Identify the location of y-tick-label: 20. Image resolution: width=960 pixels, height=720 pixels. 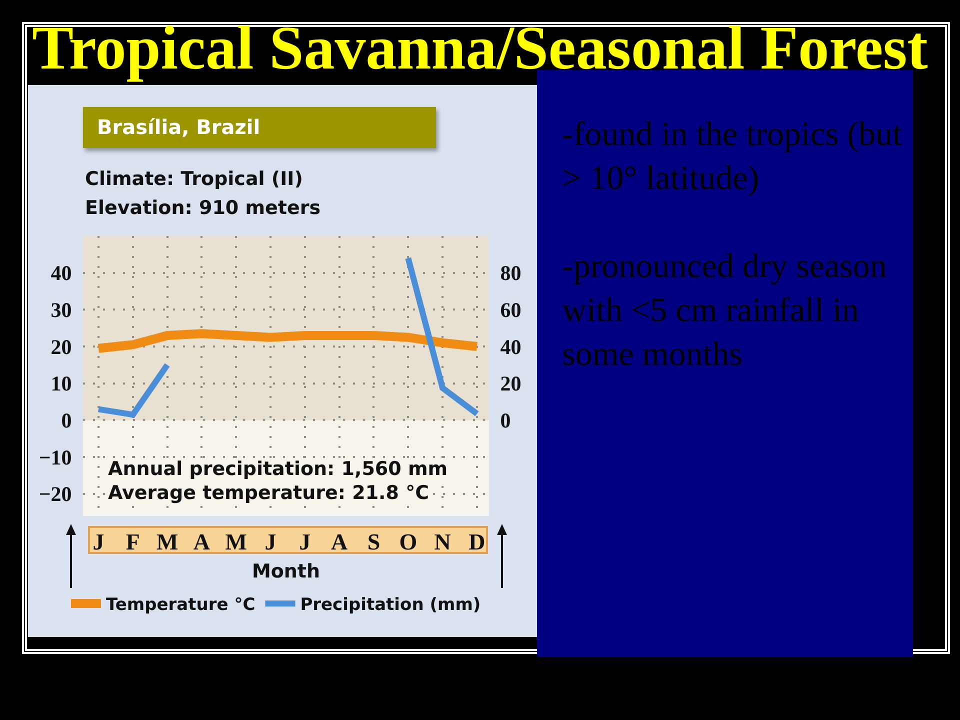
(61, 346).